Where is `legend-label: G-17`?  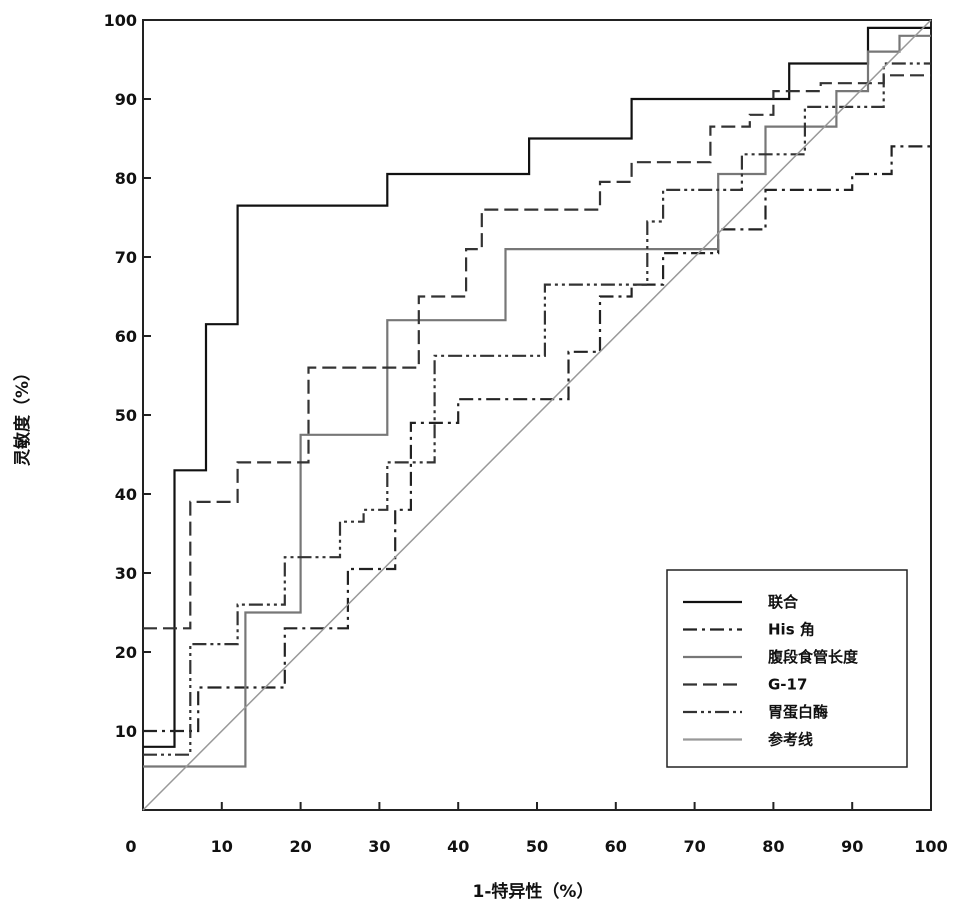 legend-label: G-17 is located at coordinates (787, 685).